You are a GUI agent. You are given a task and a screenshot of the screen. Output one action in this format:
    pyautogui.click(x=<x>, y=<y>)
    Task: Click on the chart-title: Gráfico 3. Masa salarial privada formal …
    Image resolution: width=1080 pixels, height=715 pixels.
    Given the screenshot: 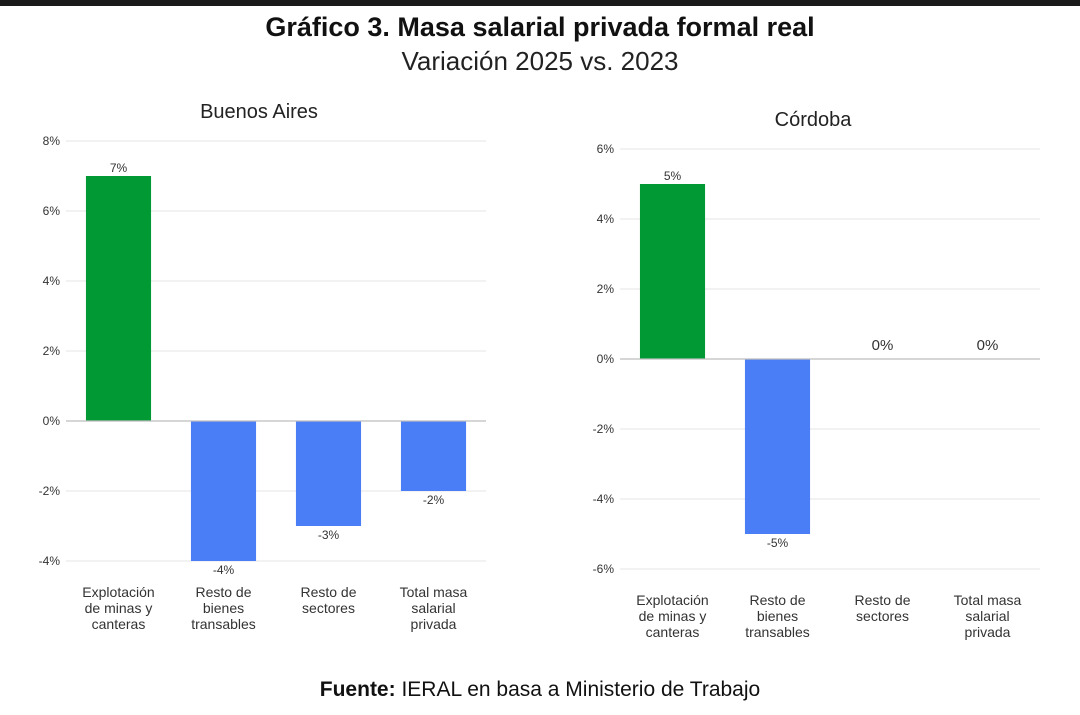 What is the action you would take?
    pyautogui.click(x=540, y=27)
    